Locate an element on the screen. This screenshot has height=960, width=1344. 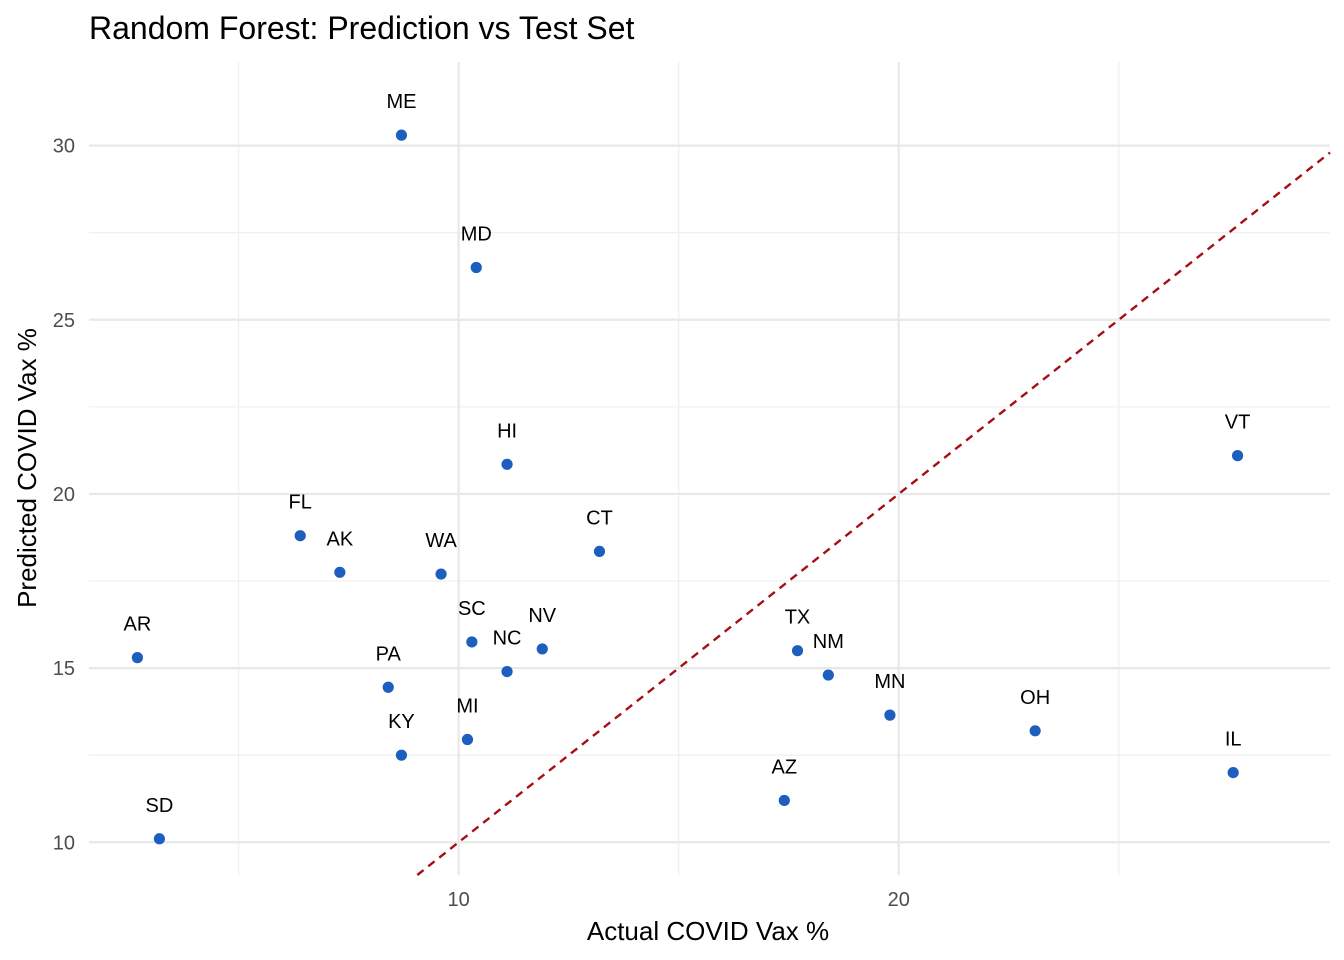
point-label-mi: MI is located at coordinates (467, 707).